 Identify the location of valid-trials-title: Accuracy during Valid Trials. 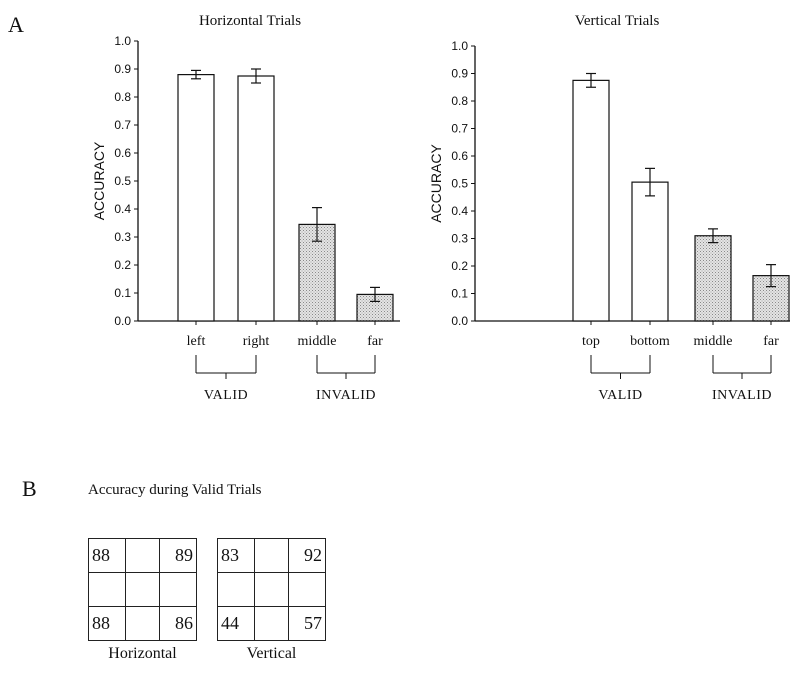
(175, 490).